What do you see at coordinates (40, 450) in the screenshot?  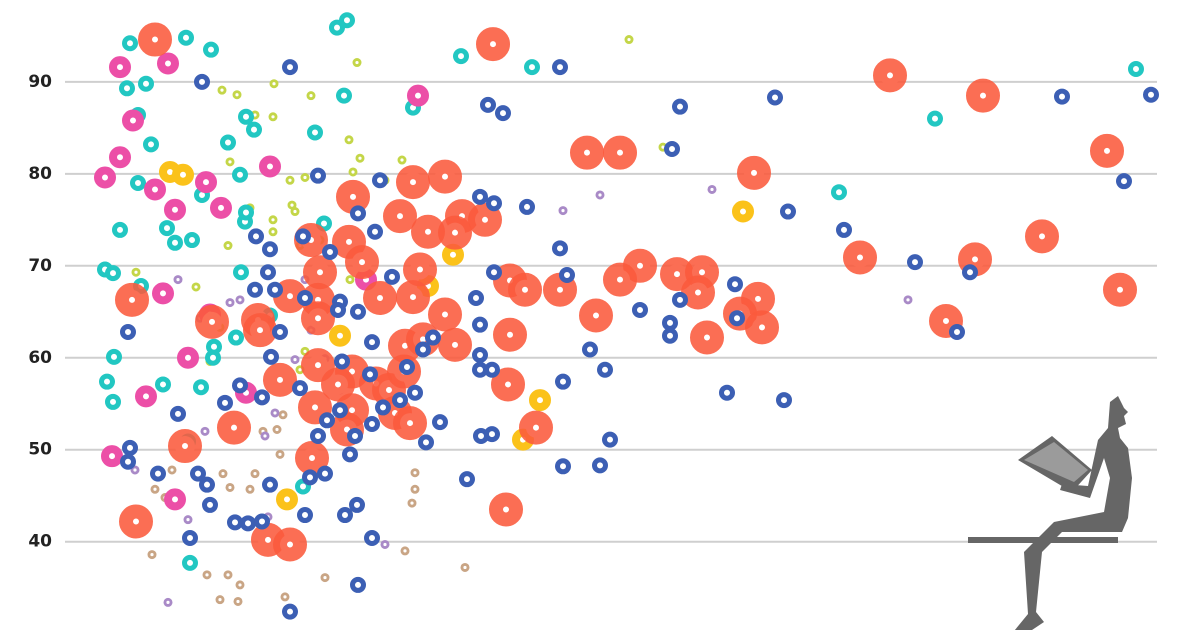 I see `y-tick-label: 50` at bounding box center [40, 450].